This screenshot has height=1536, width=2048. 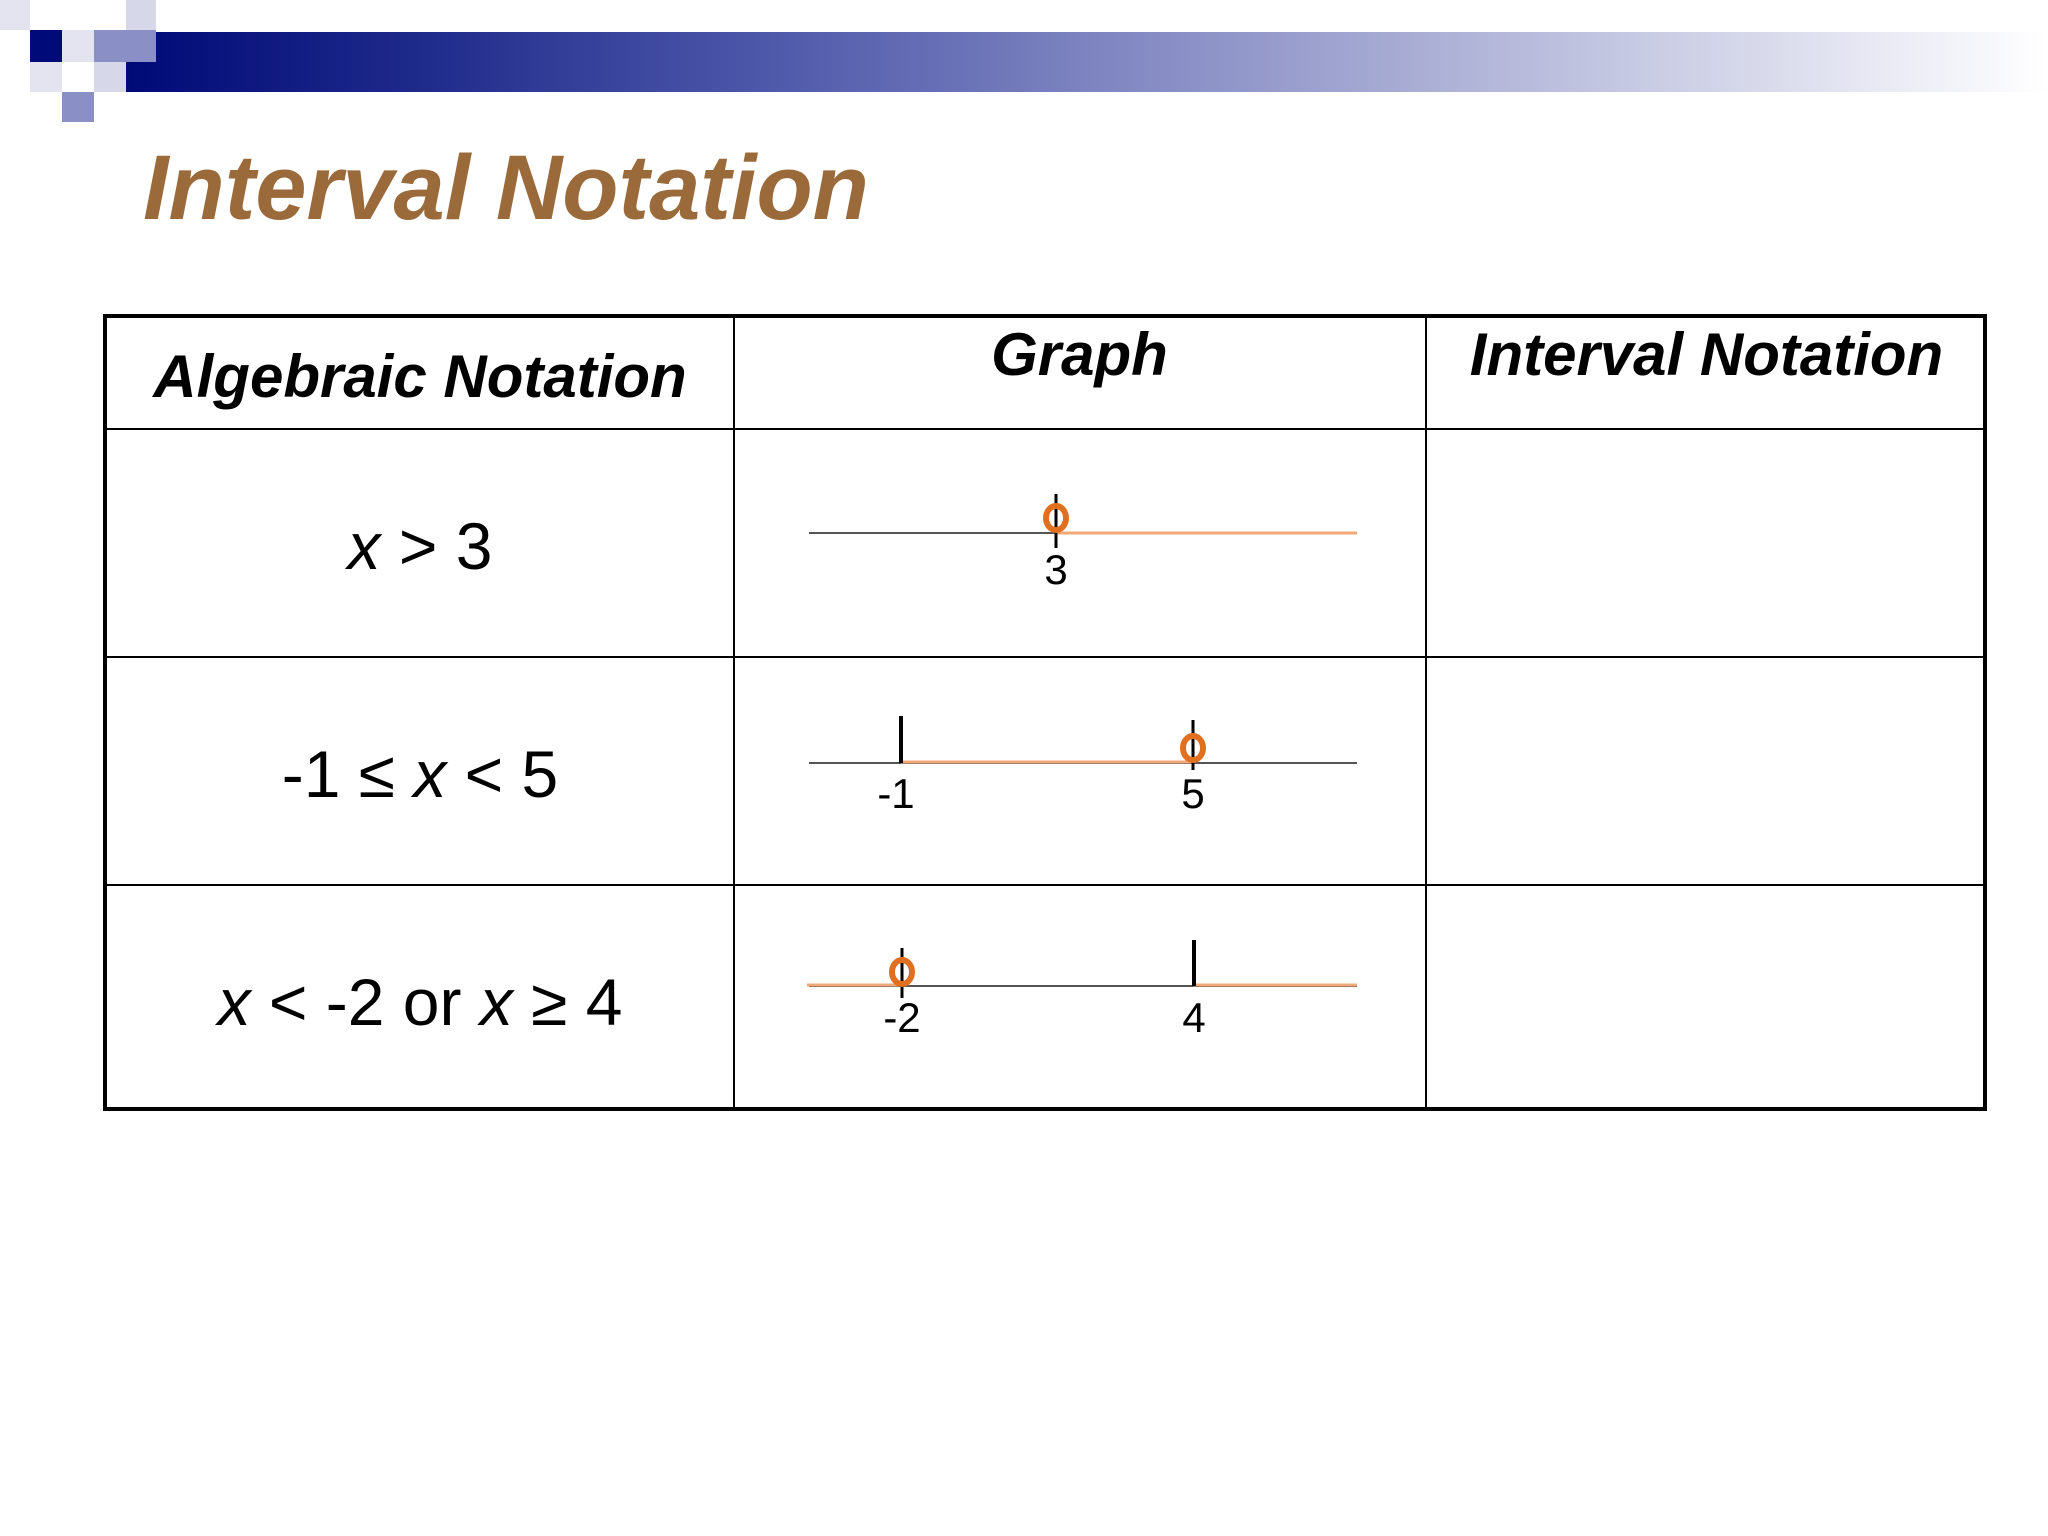 What do you see at coordinates (1706, 354) in the screenshot?
I see `header-interval: Interval Notation` at bounding box center [1706, 354].